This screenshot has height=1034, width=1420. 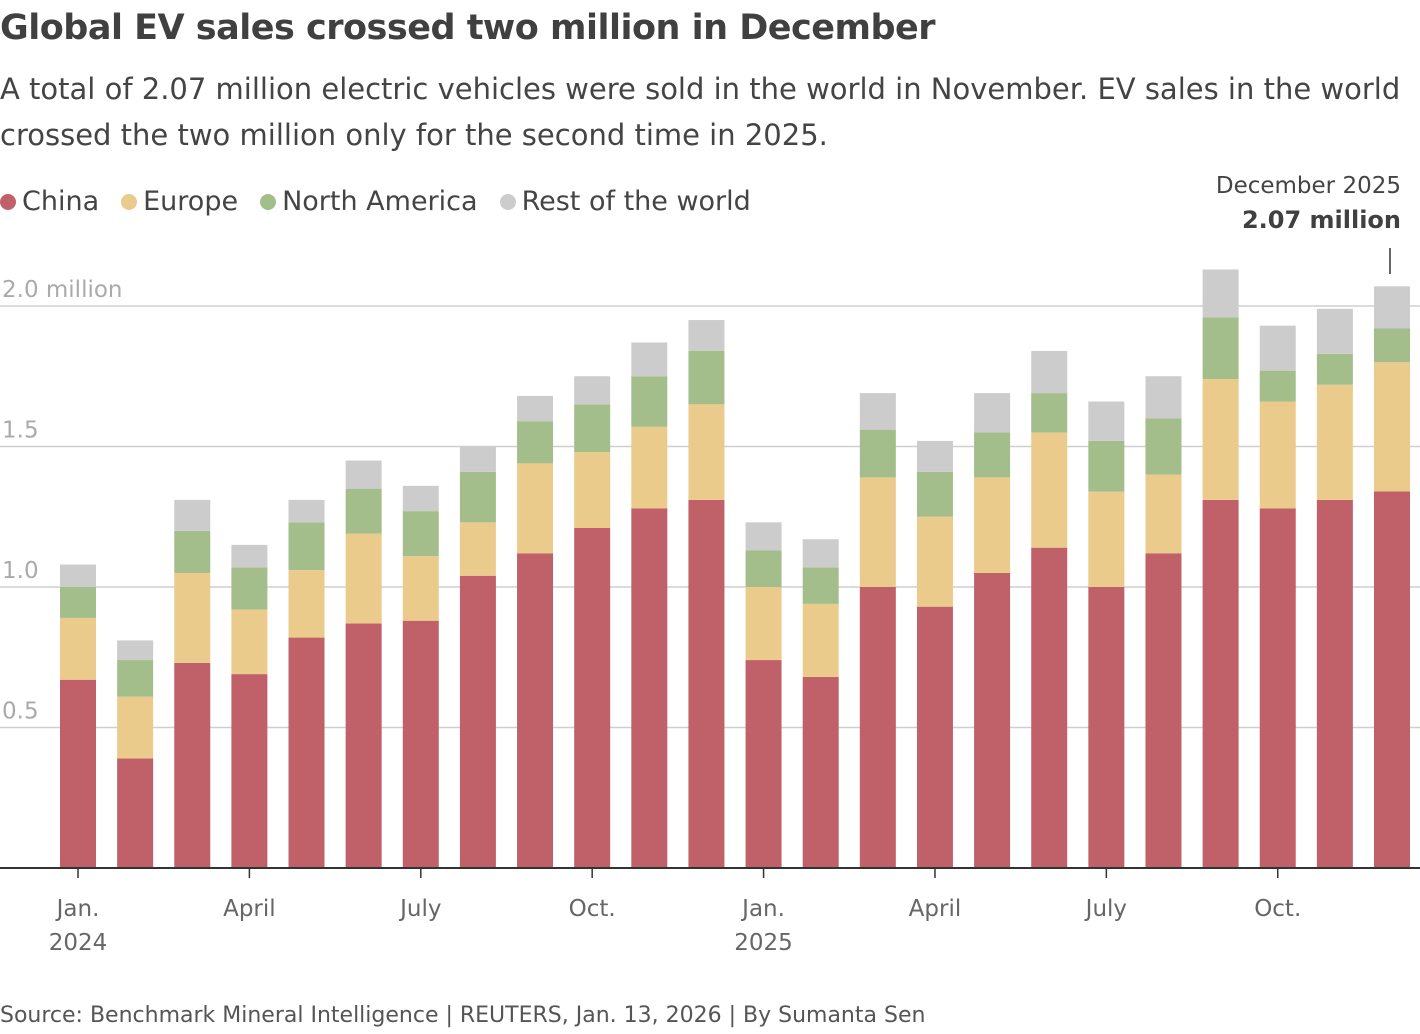 What do you see at coordinates (592, 909) in the screenshot?
I see `x-tick-label: Oct.` at bounding box center [592, 909].